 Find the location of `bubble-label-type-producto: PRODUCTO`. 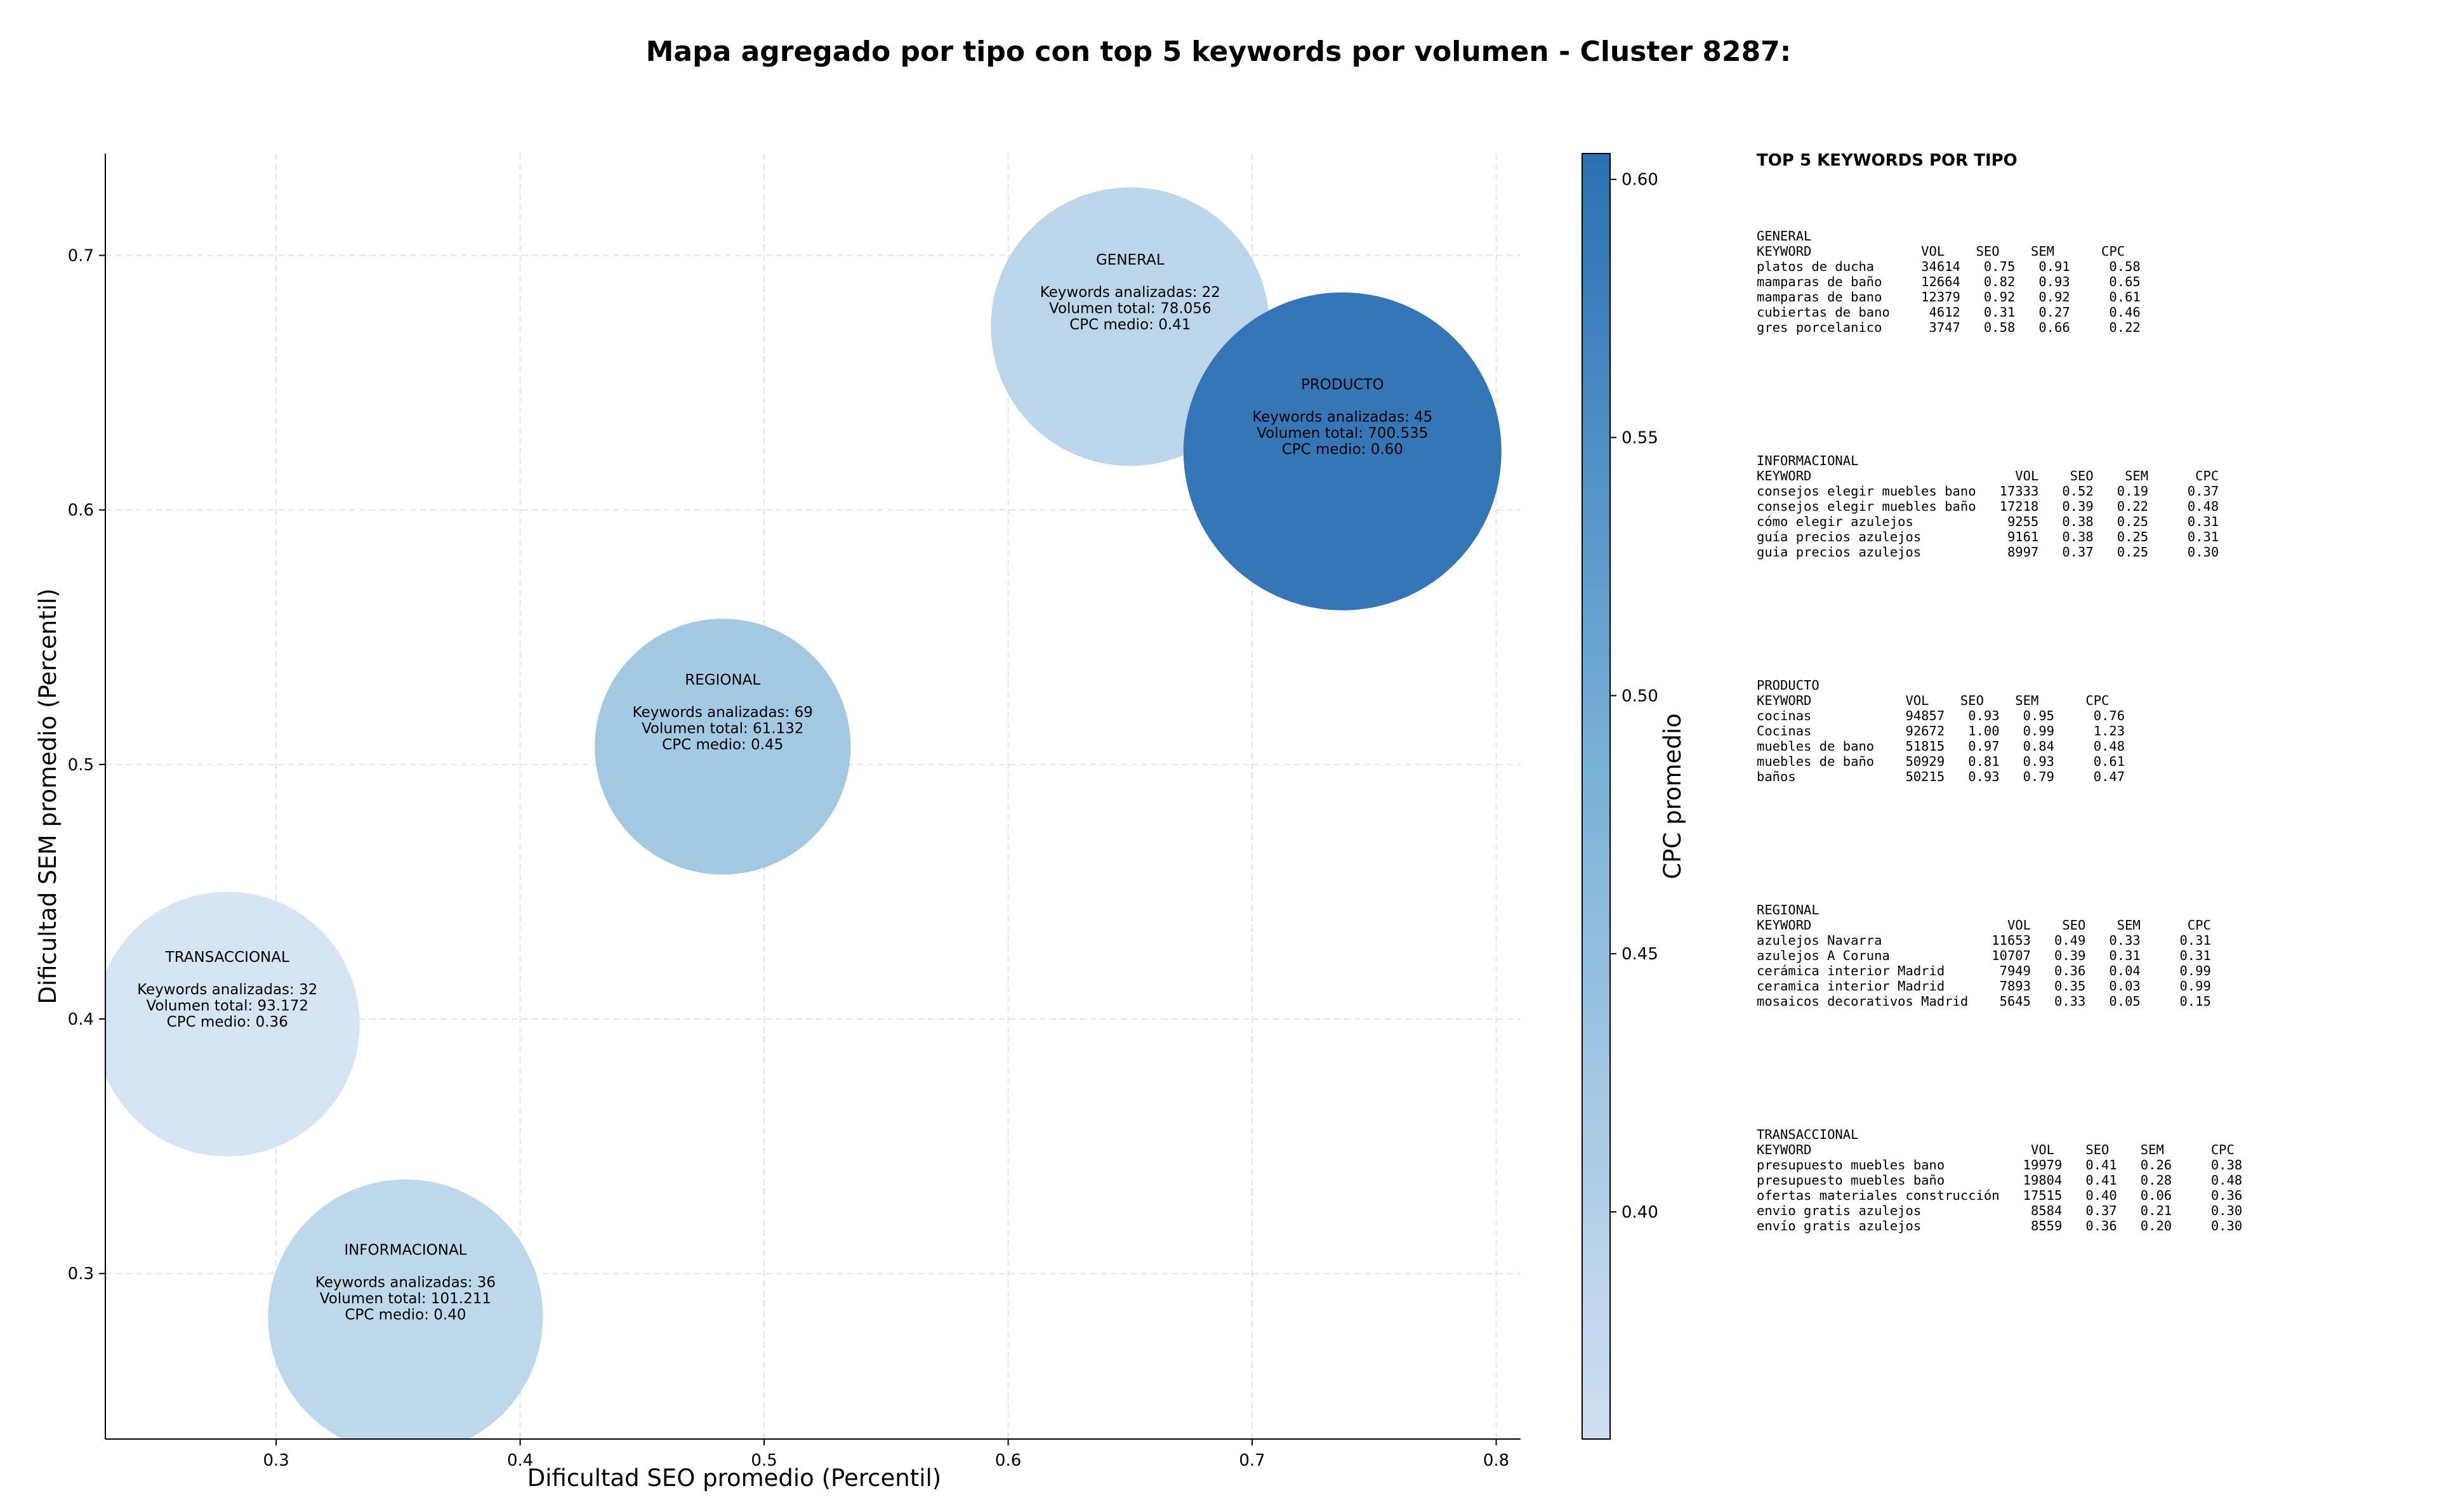

bubble-label-type-producto: PRODUCTO is located at coordinates (1342, 385).